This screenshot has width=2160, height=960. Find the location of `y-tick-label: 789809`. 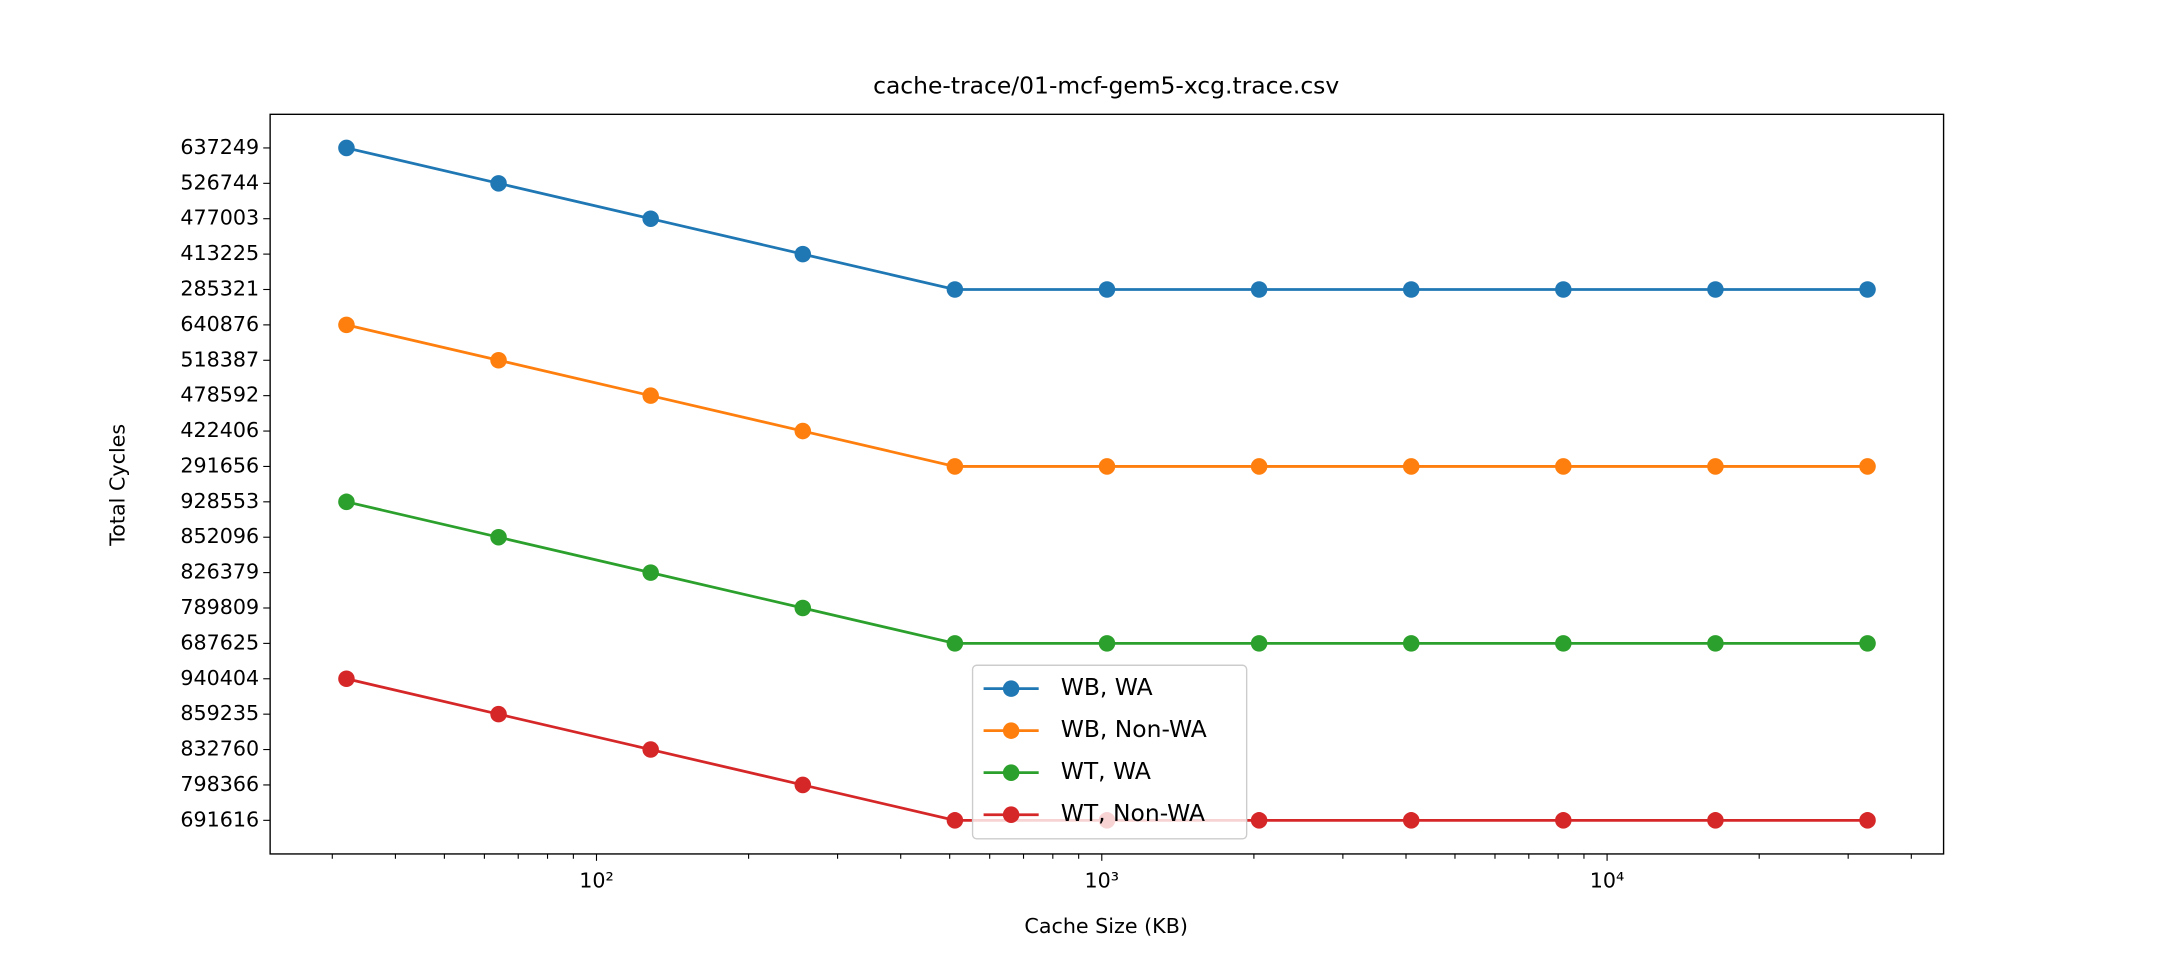

y-tick-label: 789809 is located at coordinates (219, 607).